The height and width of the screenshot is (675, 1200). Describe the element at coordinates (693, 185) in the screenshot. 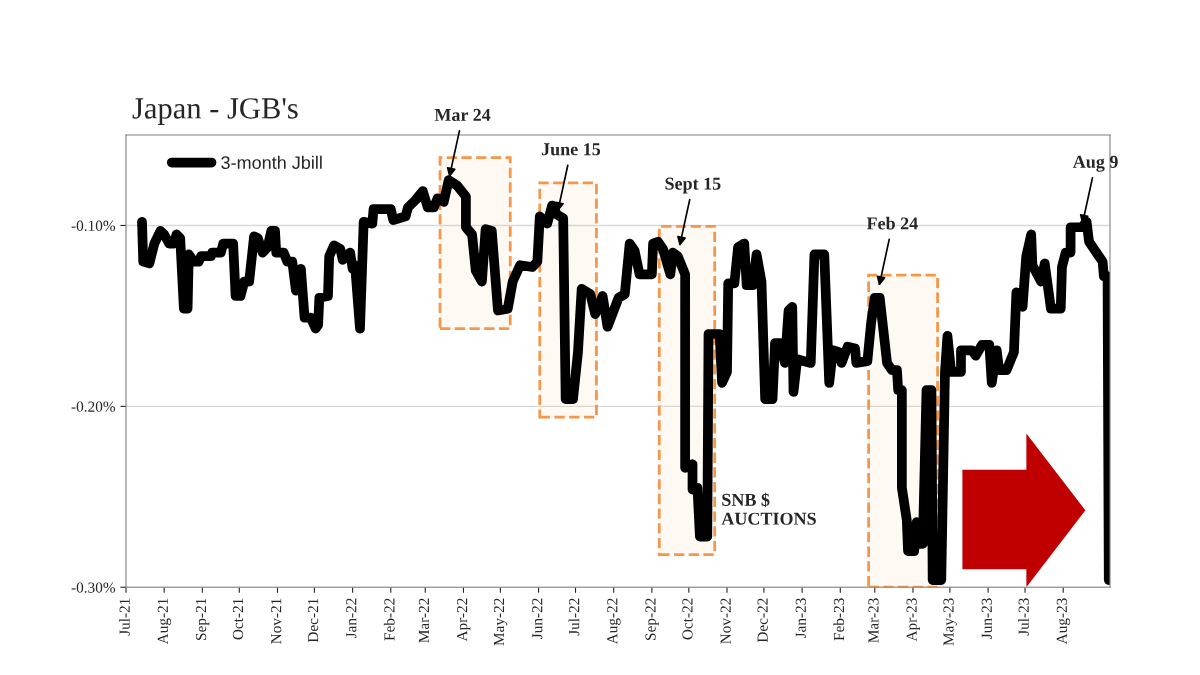

I see `annotation: Sept 15` at that location.